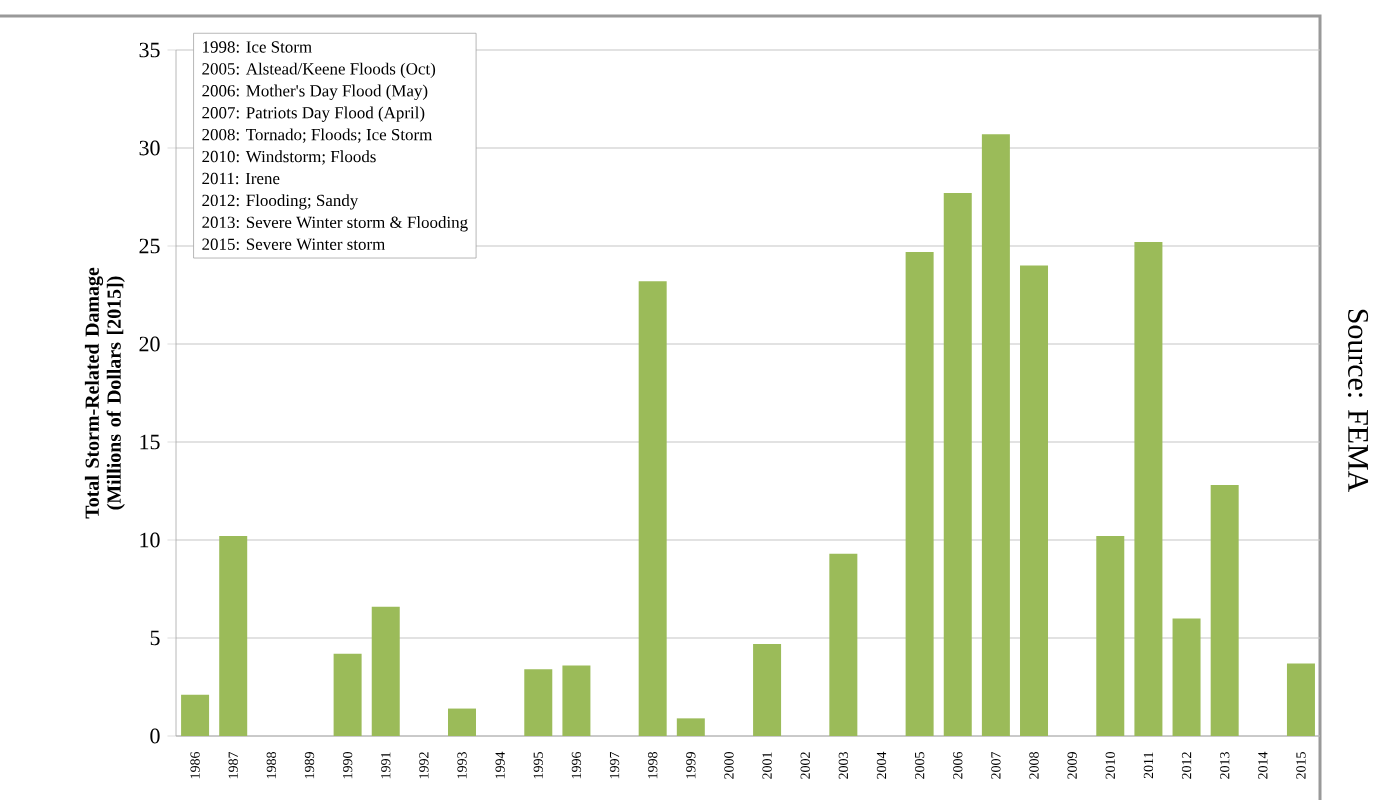 The width and height of the screenshot is (1384, 800). I want to click on y-tick-label: 35, so click(149, 50).